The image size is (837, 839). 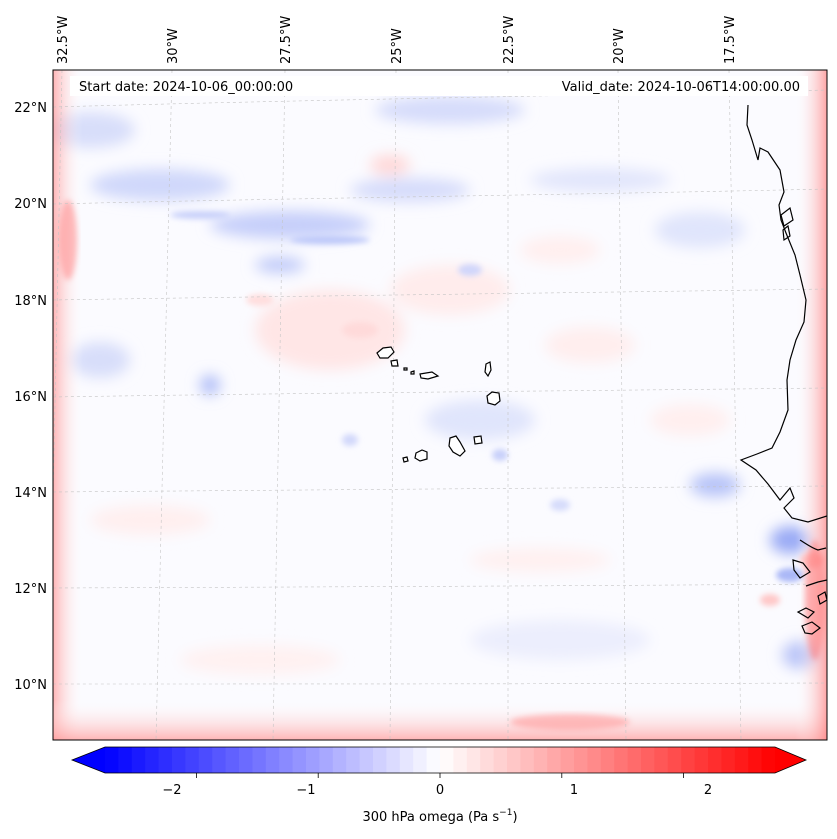 I want to click on lat-label-12n: 12°N, so click(x=30, y=589).